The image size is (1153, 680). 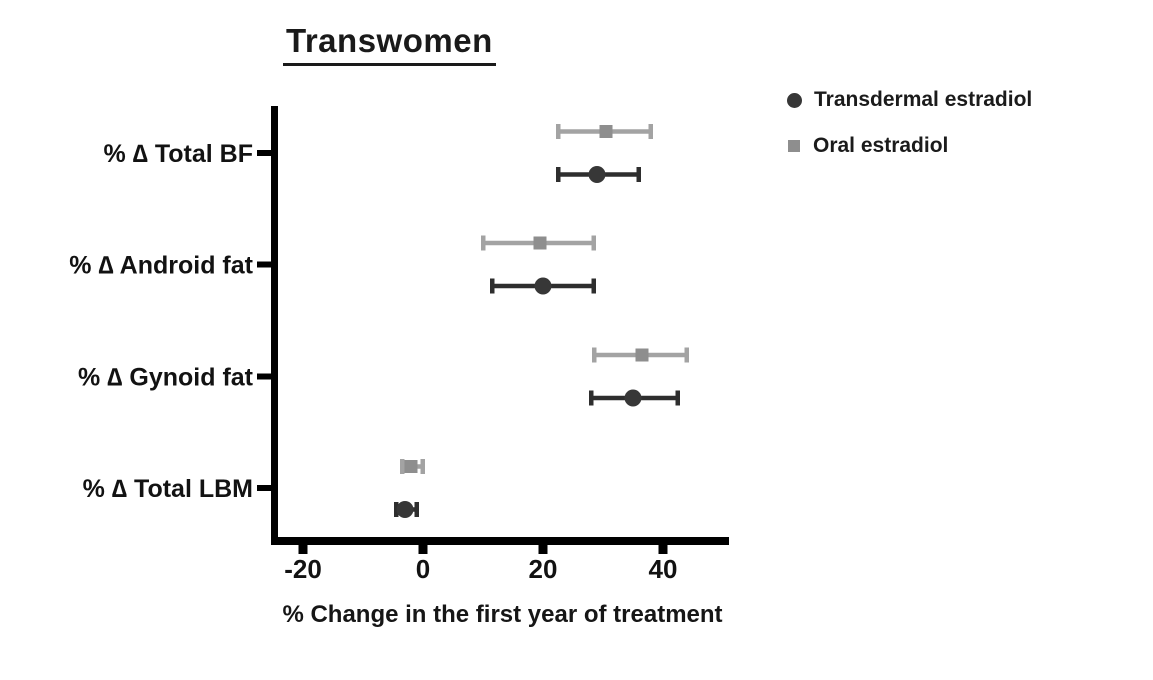 What do you see at coordinates (663, 569) in the screenshot?
I see `x-tick-label: 40` at bounding box center [663, 569].